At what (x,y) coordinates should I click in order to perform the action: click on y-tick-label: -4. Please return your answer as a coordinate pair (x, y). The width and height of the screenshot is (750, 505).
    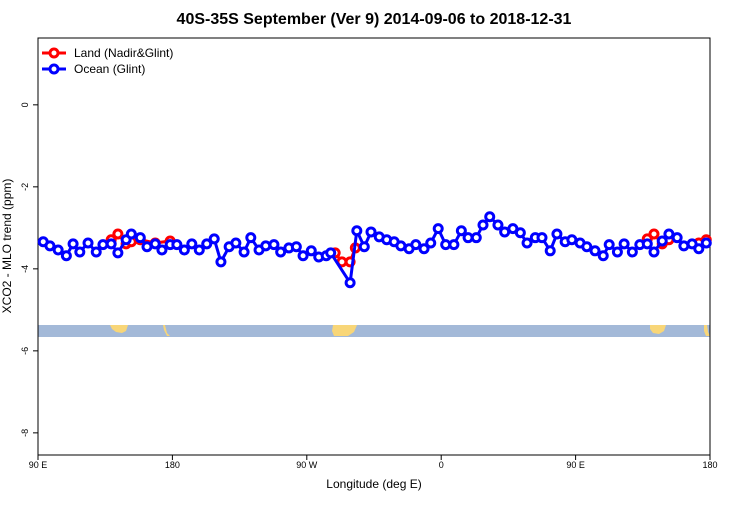
    Looking at the image, I should click on (25, 269).